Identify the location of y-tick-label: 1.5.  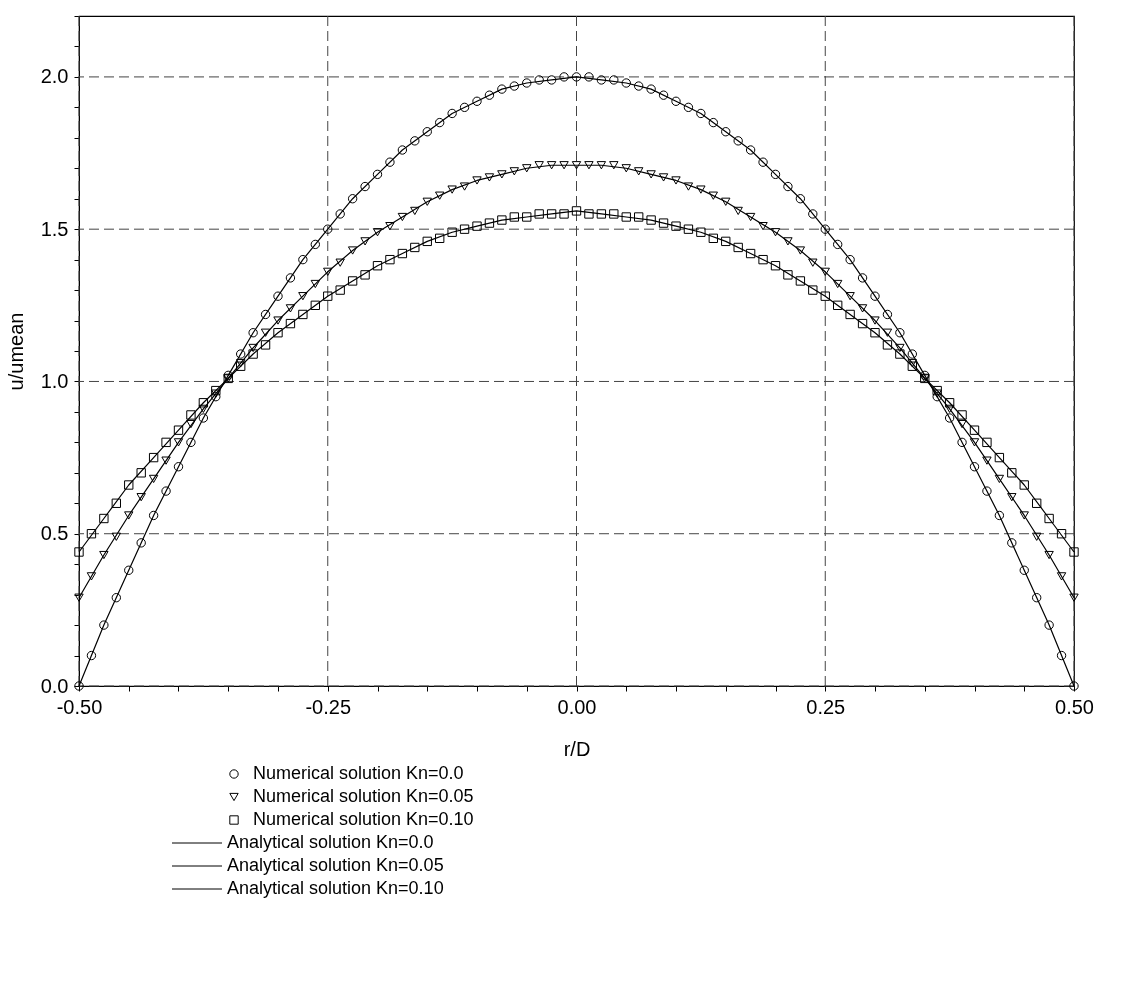
(54, 228).